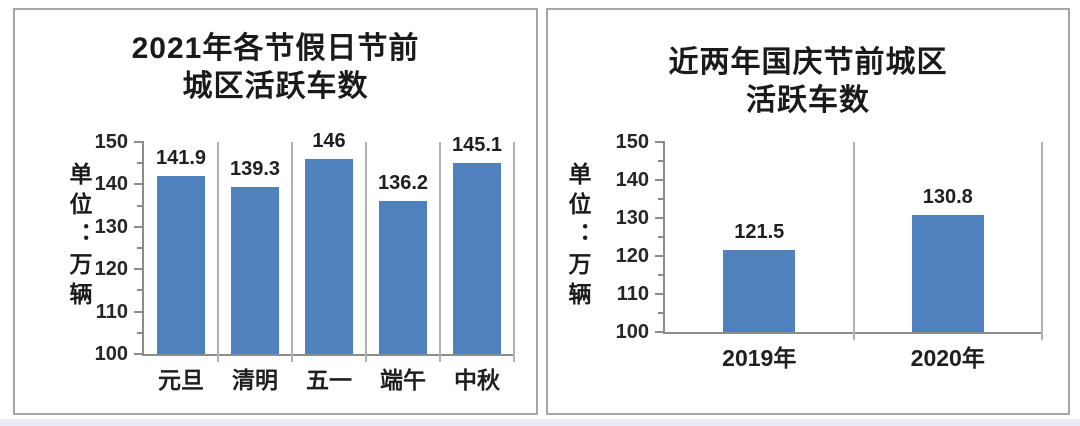 The height and width of the screenshot is (426, 1080). I want to click on bar-value-label: 139.3, so click(255, 169).